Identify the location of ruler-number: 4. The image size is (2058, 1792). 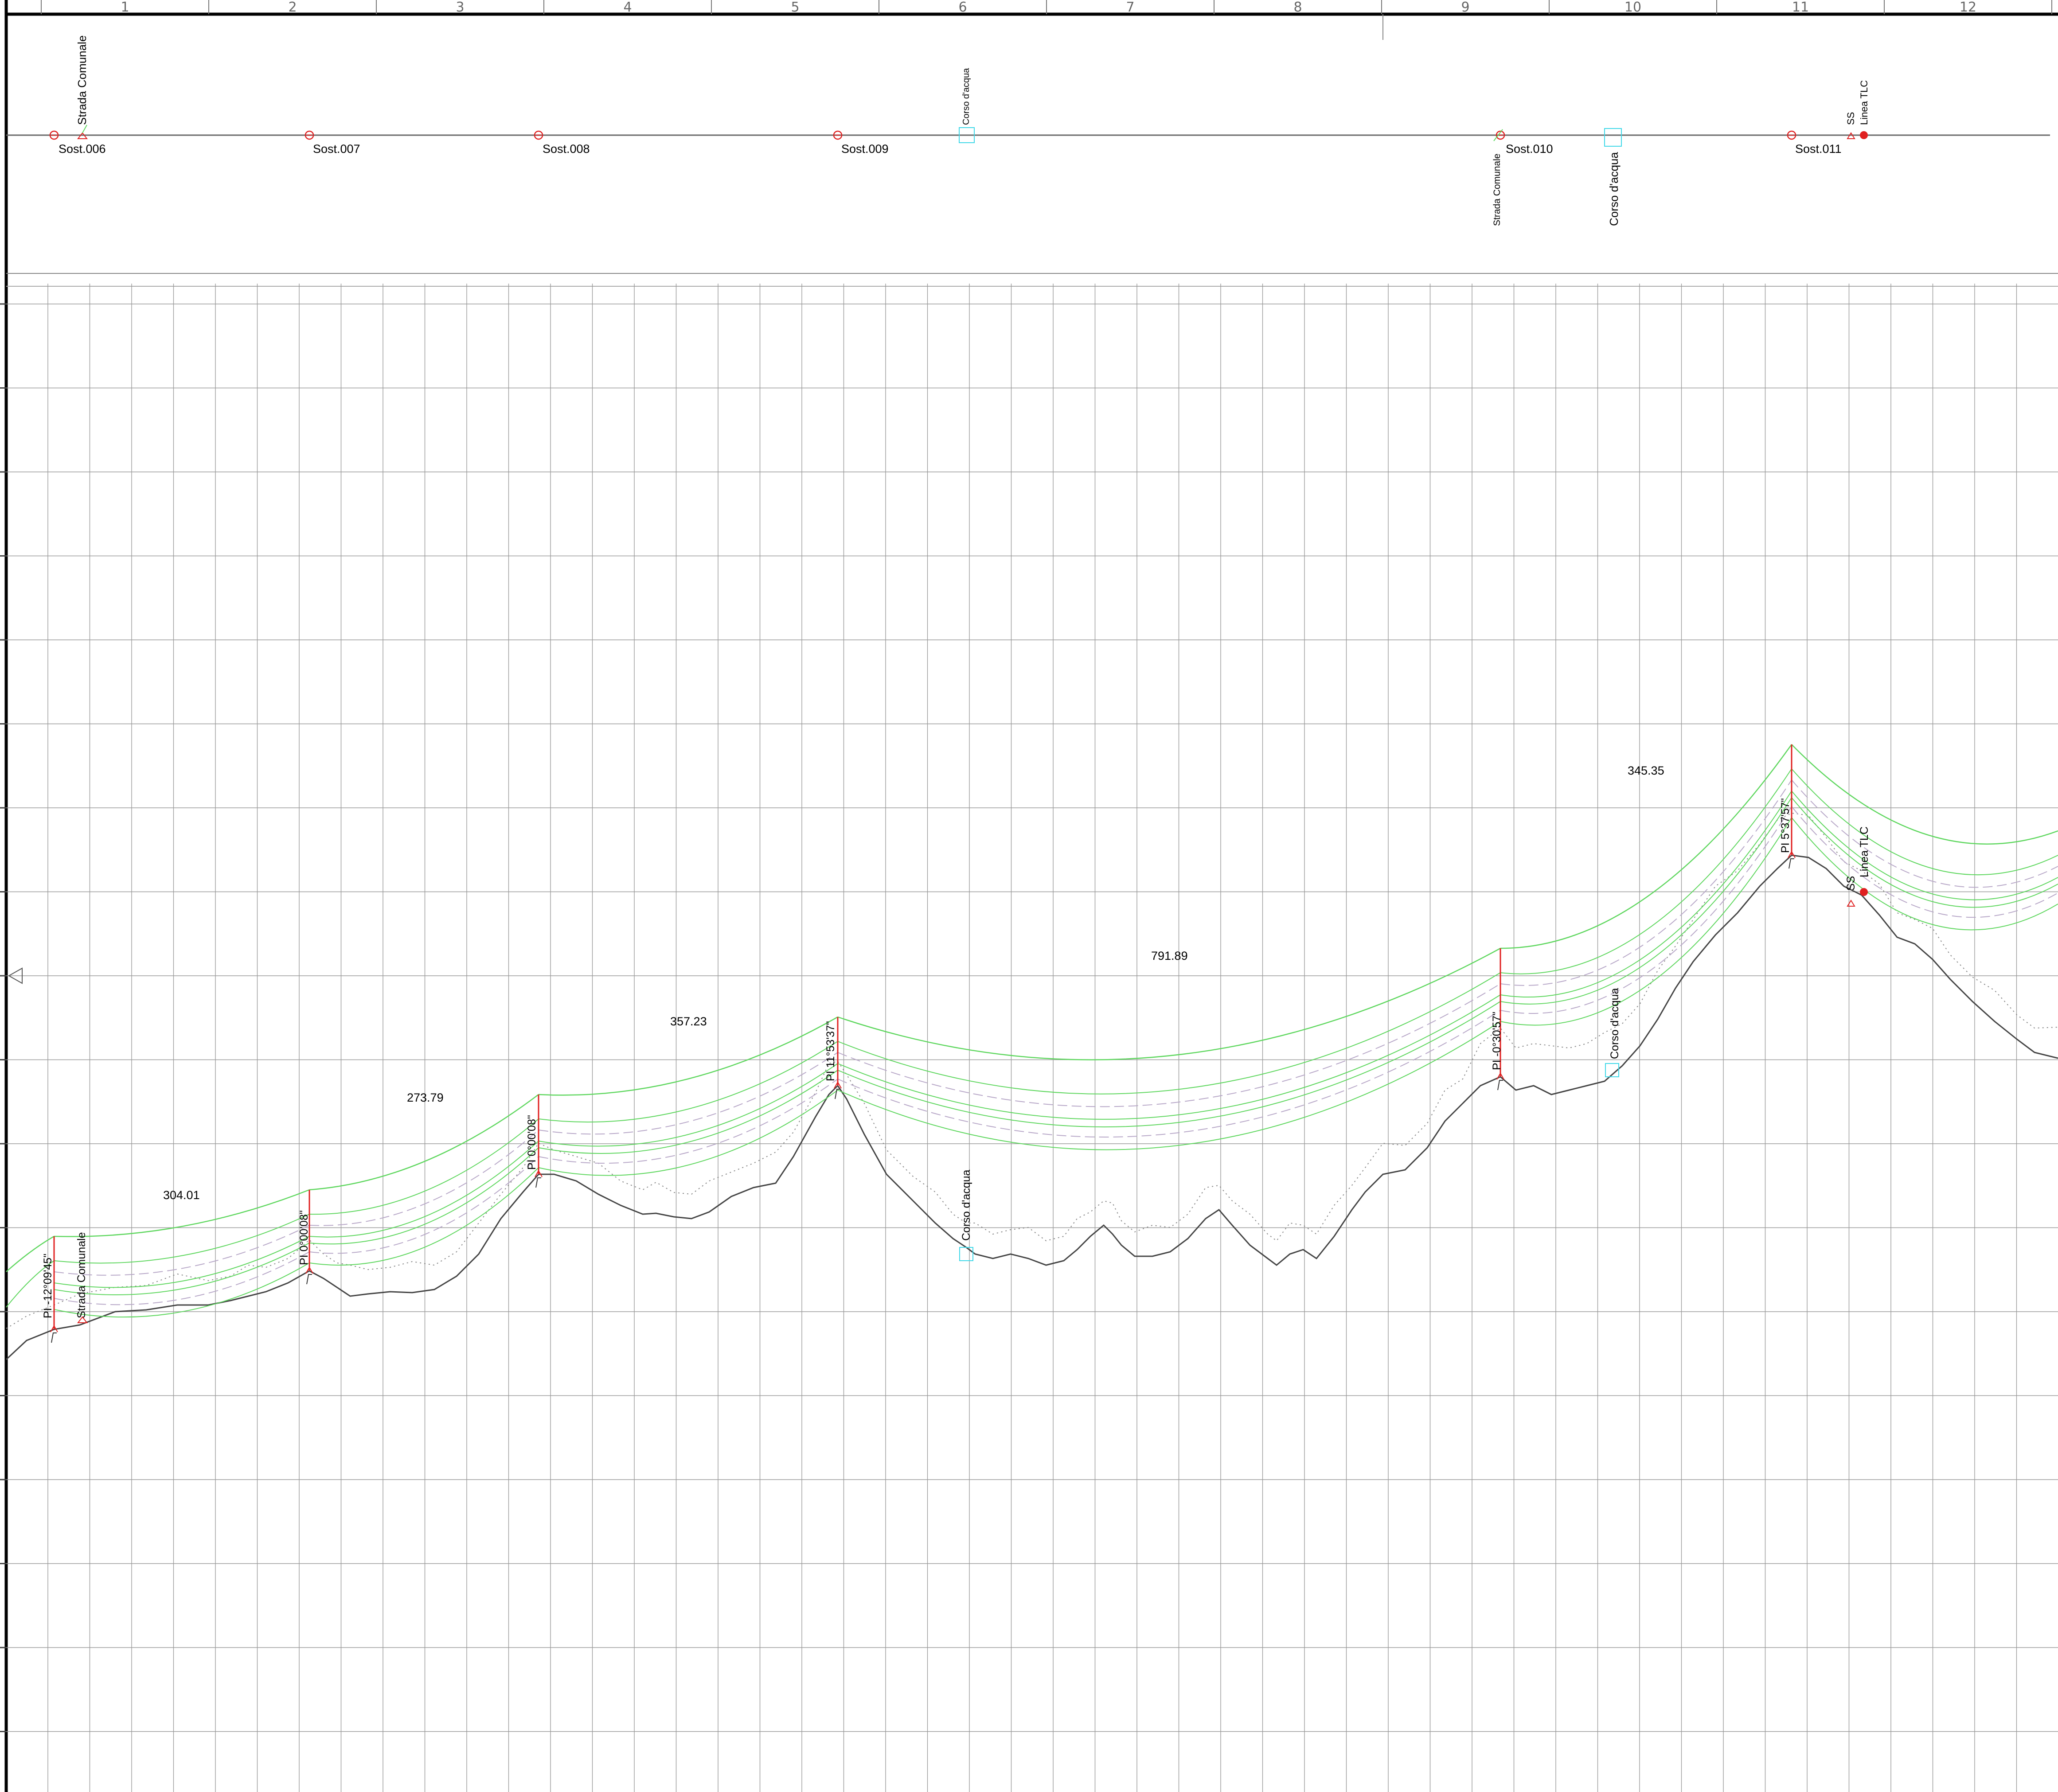
(627, 7).